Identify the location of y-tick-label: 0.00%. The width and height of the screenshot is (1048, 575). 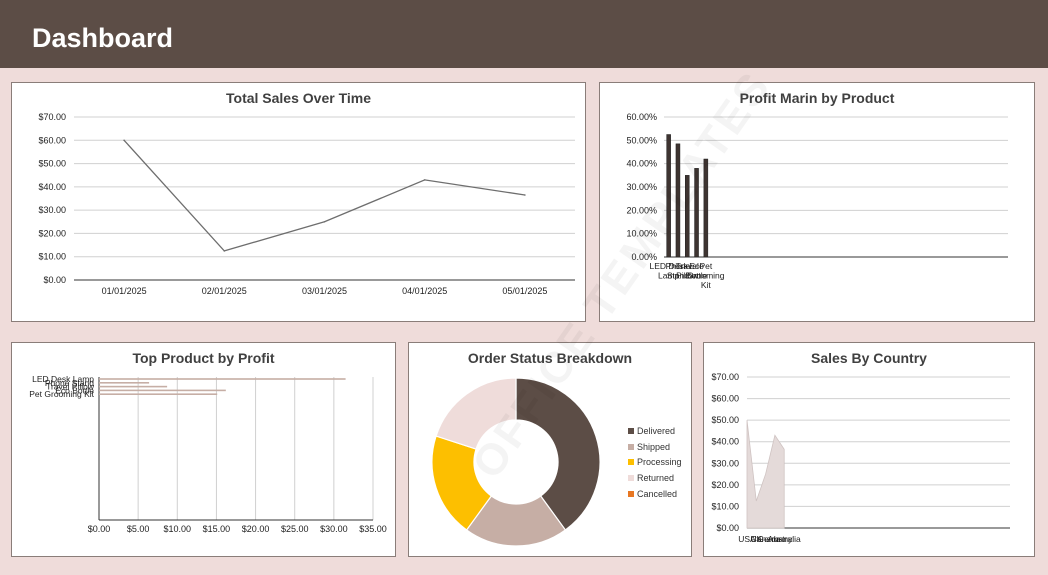
(644, 257).